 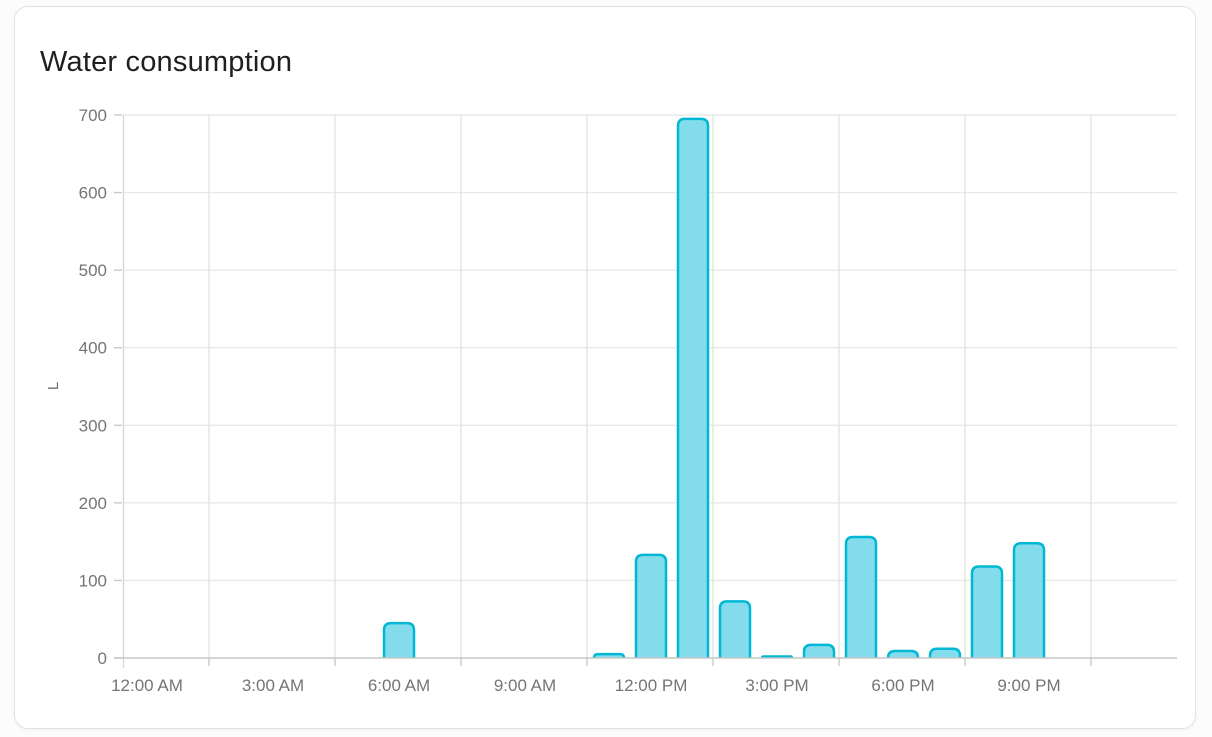 I want to click on bar-6-pm, so click(x=903, y=654).